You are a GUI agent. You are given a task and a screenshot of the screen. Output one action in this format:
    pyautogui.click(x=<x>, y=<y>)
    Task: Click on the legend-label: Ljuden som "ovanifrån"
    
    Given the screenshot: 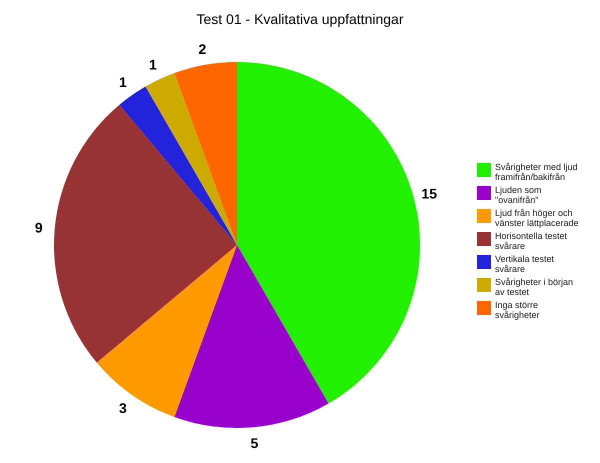 What is the action you would take?
    pyautogui.click(x=518, y=195)
    